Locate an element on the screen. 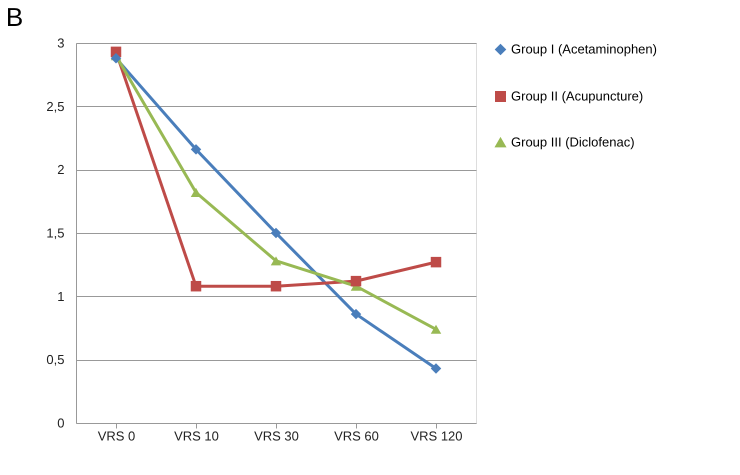  legend-label: Group III (Diclofenac) is located at coordinates (573, 142).